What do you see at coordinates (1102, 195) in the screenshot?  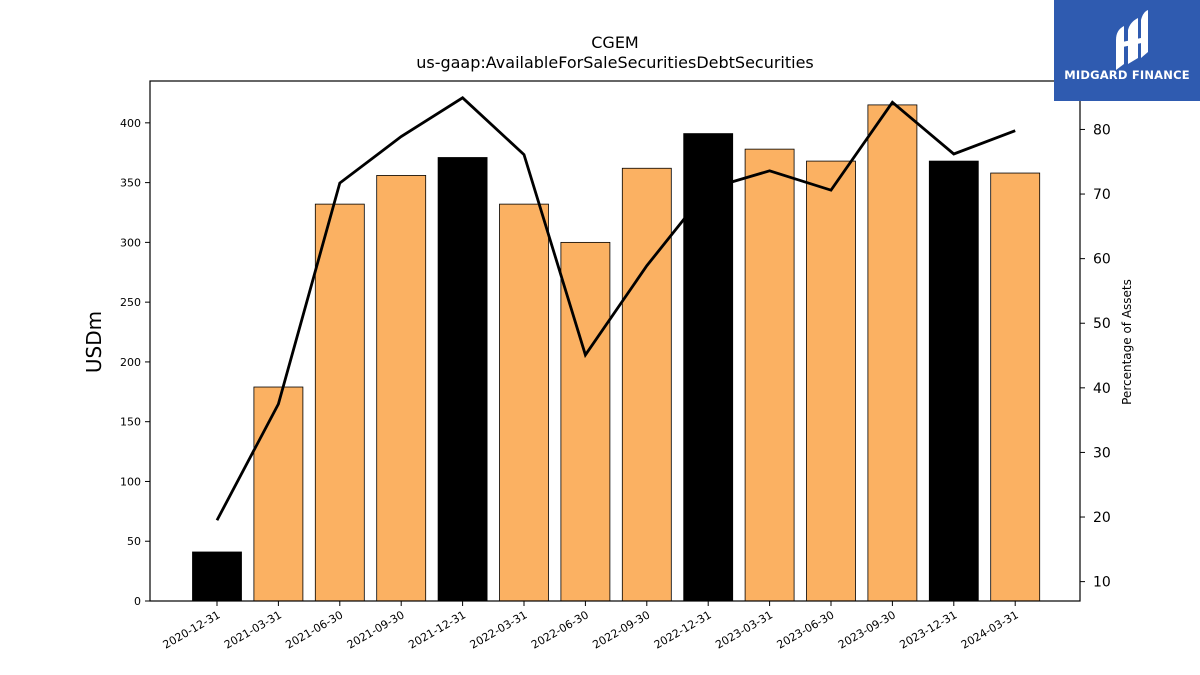 I see `y2-tick-label: 70` at bounding box center [1102, 195].